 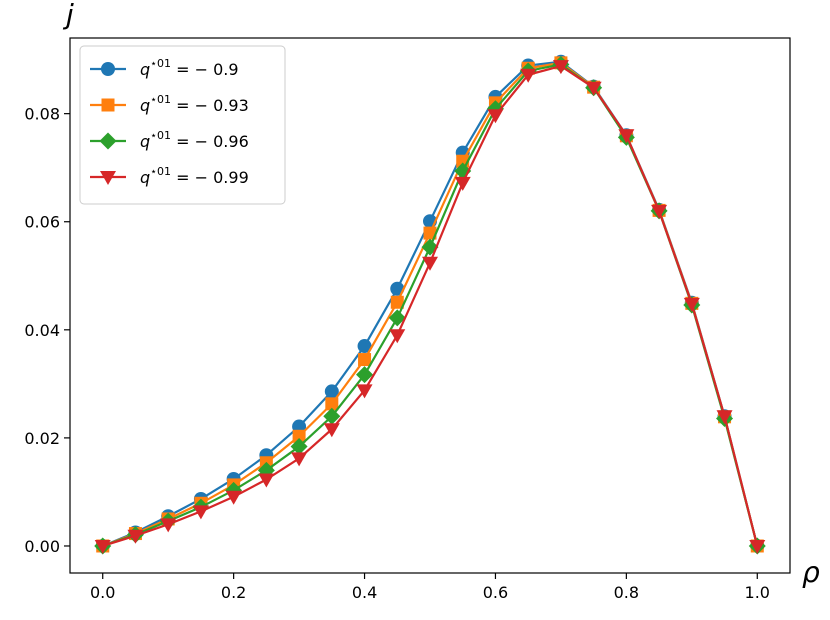 What do you see at coordinates (194, 176) in the screenshot?
I see `legend-label: q⋆01 = − 0.99` at bounding box center [194, 176].